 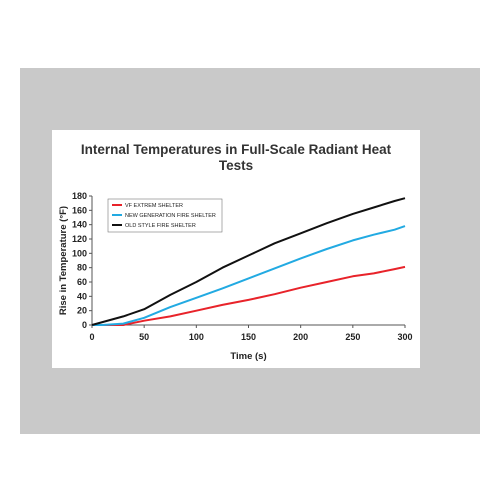 What do you see at coordinates (84, 325) in the screenshot?
I see `y-tick-label: 0` at bounding box center [84, 325].